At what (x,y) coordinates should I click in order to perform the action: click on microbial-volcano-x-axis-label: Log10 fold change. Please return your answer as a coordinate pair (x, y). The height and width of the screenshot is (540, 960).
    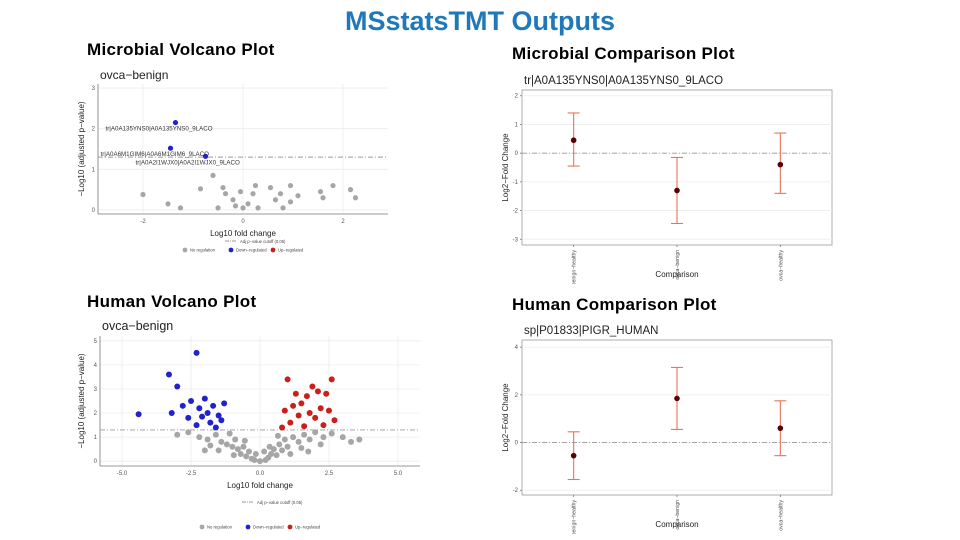
    Looking at the image, I should click on (243, 233).